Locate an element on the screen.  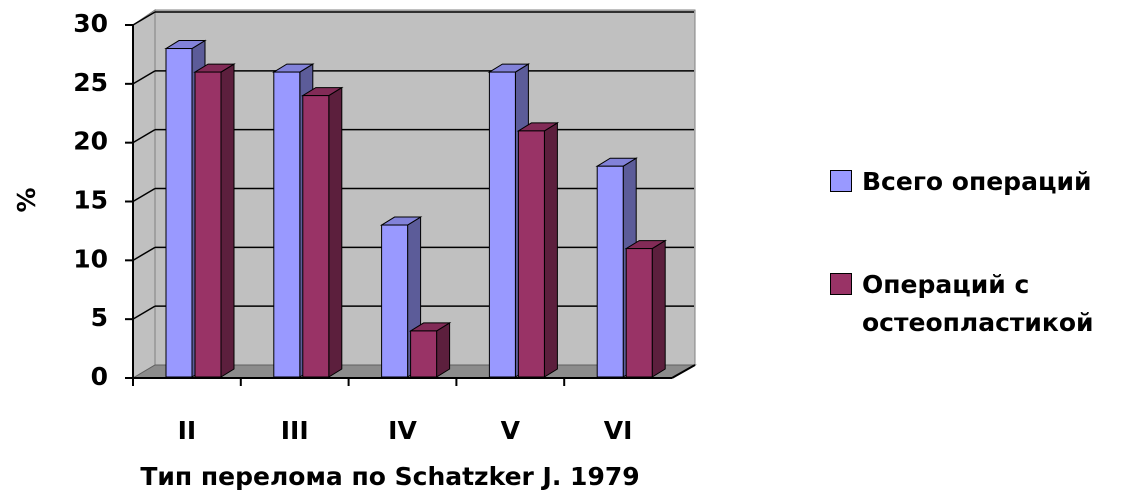
x-axis-end is located at coordinates (683, 371).